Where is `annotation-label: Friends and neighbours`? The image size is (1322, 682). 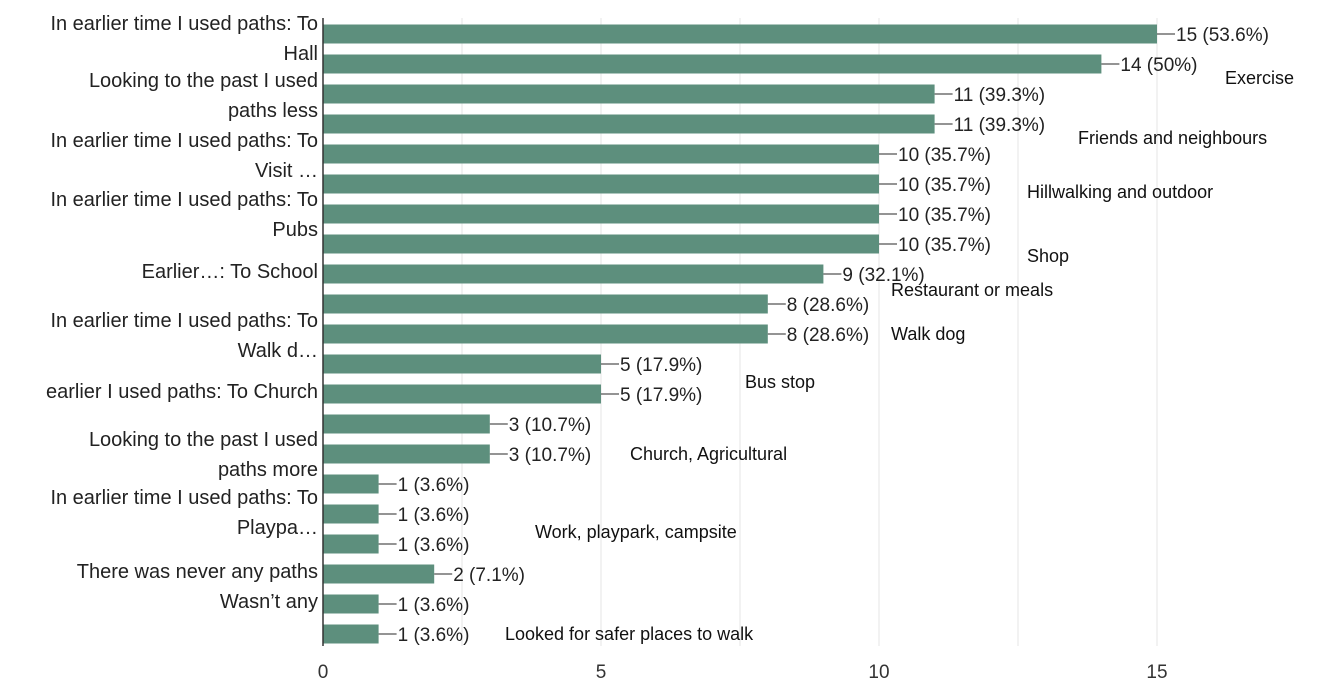 annotation-label: Friends and neighbours is located at coordinates (1172, 138).